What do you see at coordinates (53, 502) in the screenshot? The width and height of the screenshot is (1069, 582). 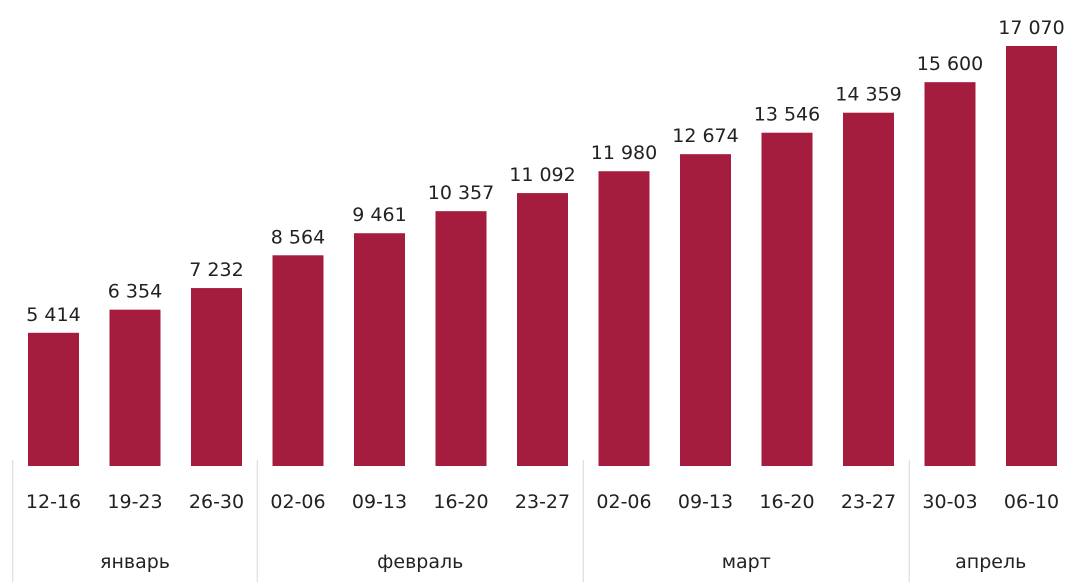 I see `x-tick-label: 12-16` at bounding box center [53, 502].